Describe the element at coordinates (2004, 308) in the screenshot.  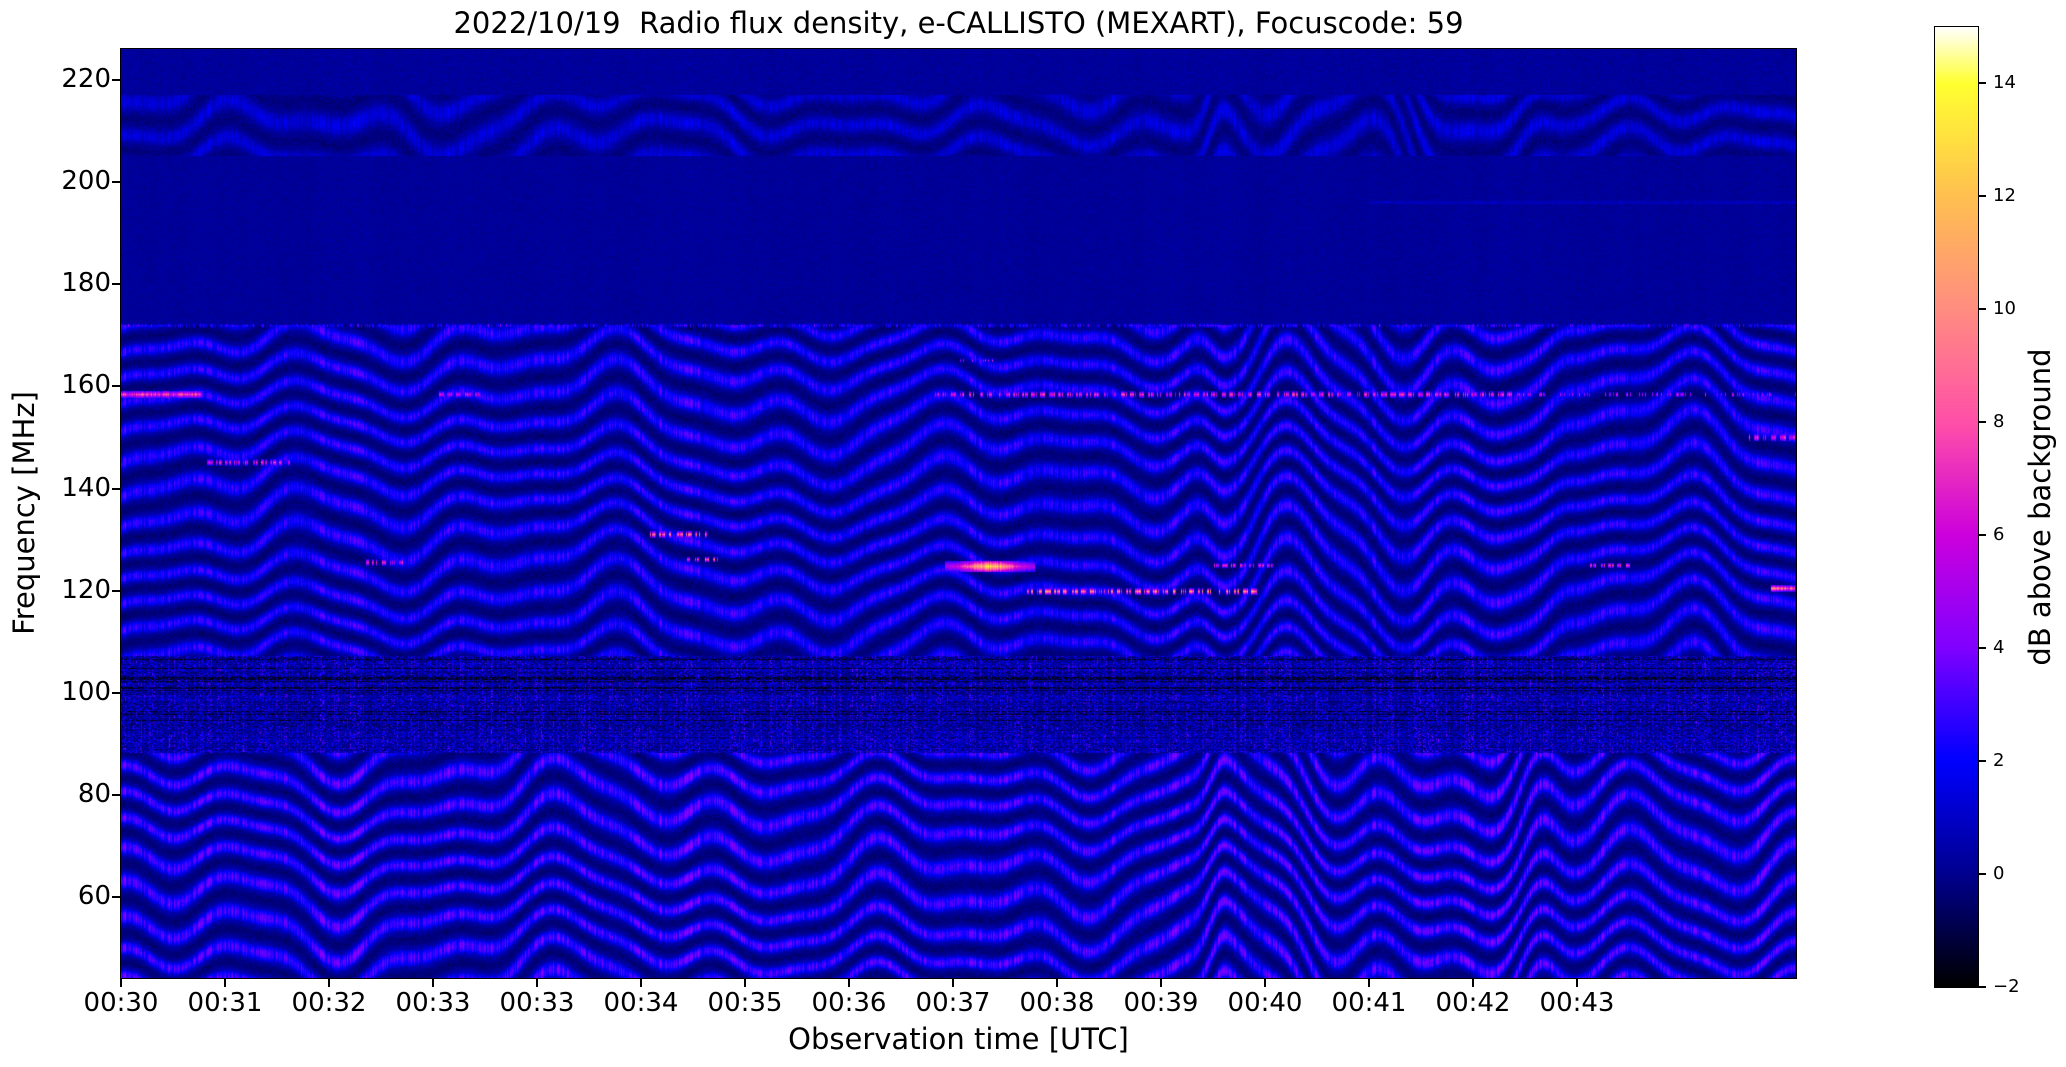
I see `colorbar-tick-label: 10` at that location.